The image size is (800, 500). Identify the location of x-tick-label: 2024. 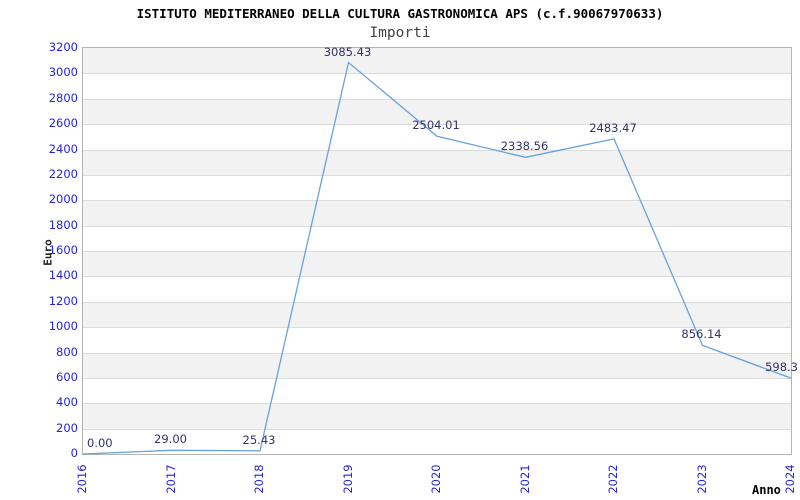
(790, 479).